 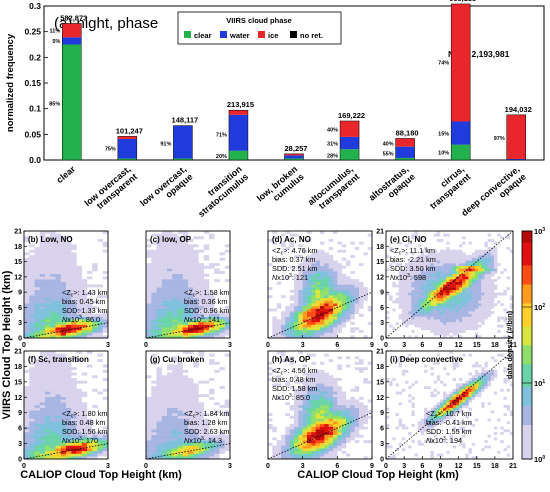 What do you see at coordinates (72, 417) in the screenshot?
I see `stat-mean-sub: c` at bounding box center [72, 417].